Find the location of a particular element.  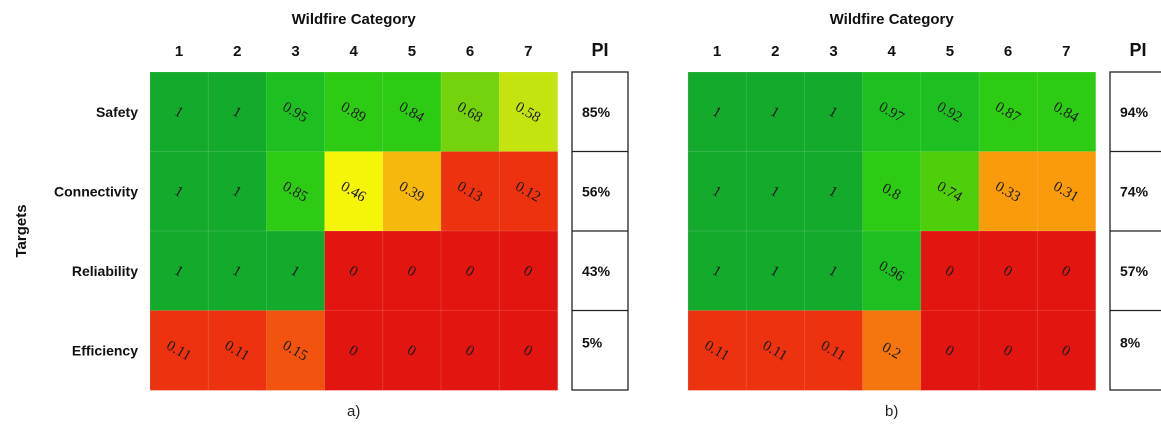

pi-value: 74% is located at coordinates (1134, 191).